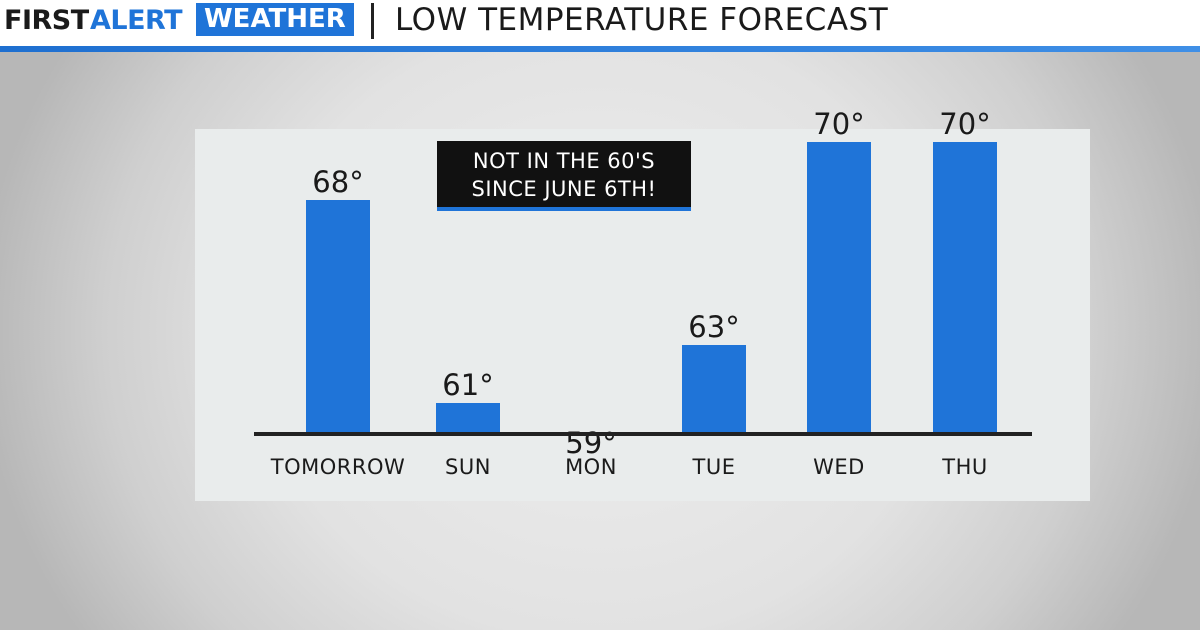  Describe the element at coordinates (136, 20) in the screenshot. I see `brand-alert-text: ALERT` at that location.